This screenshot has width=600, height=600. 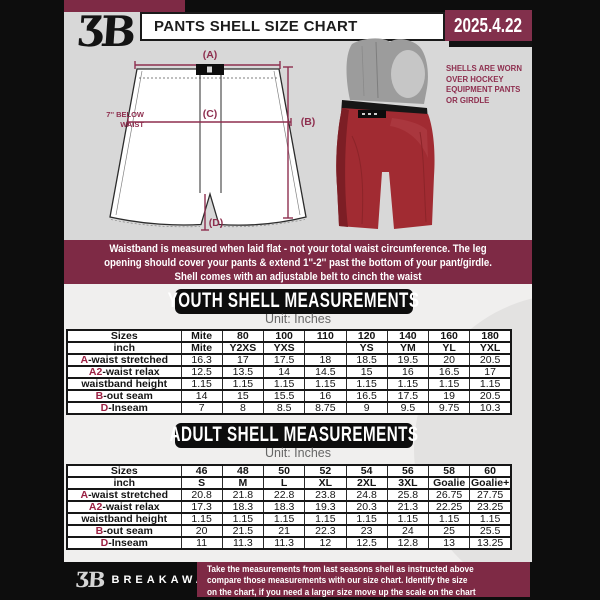 I want to click on cell-value: 58, so click(x=449, y=471).